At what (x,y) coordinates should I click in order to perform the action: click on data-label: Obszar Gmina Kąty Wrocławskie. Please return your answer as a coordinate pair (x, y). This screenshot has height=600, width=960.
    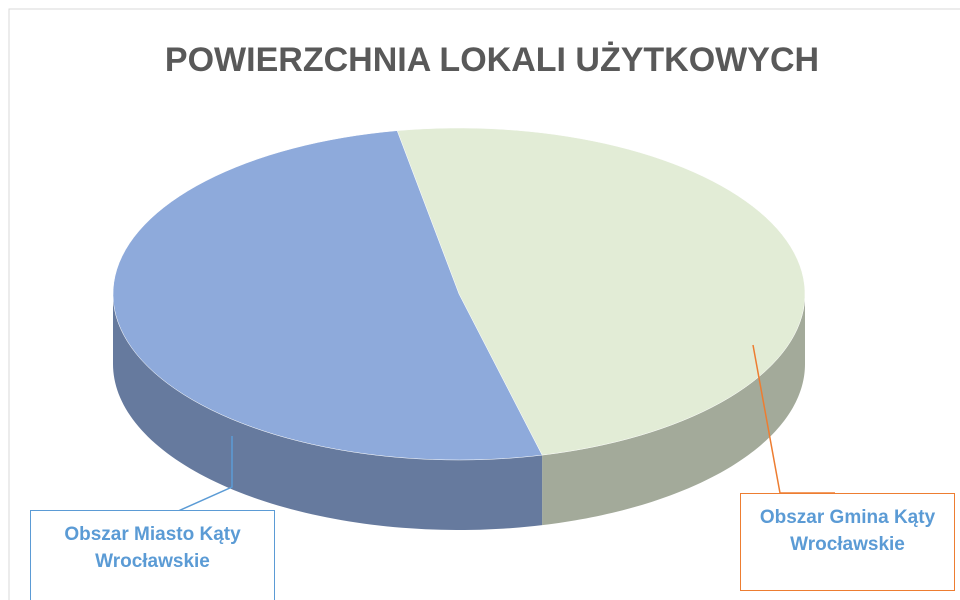
    Looking at the image, I should click on (847, 542).